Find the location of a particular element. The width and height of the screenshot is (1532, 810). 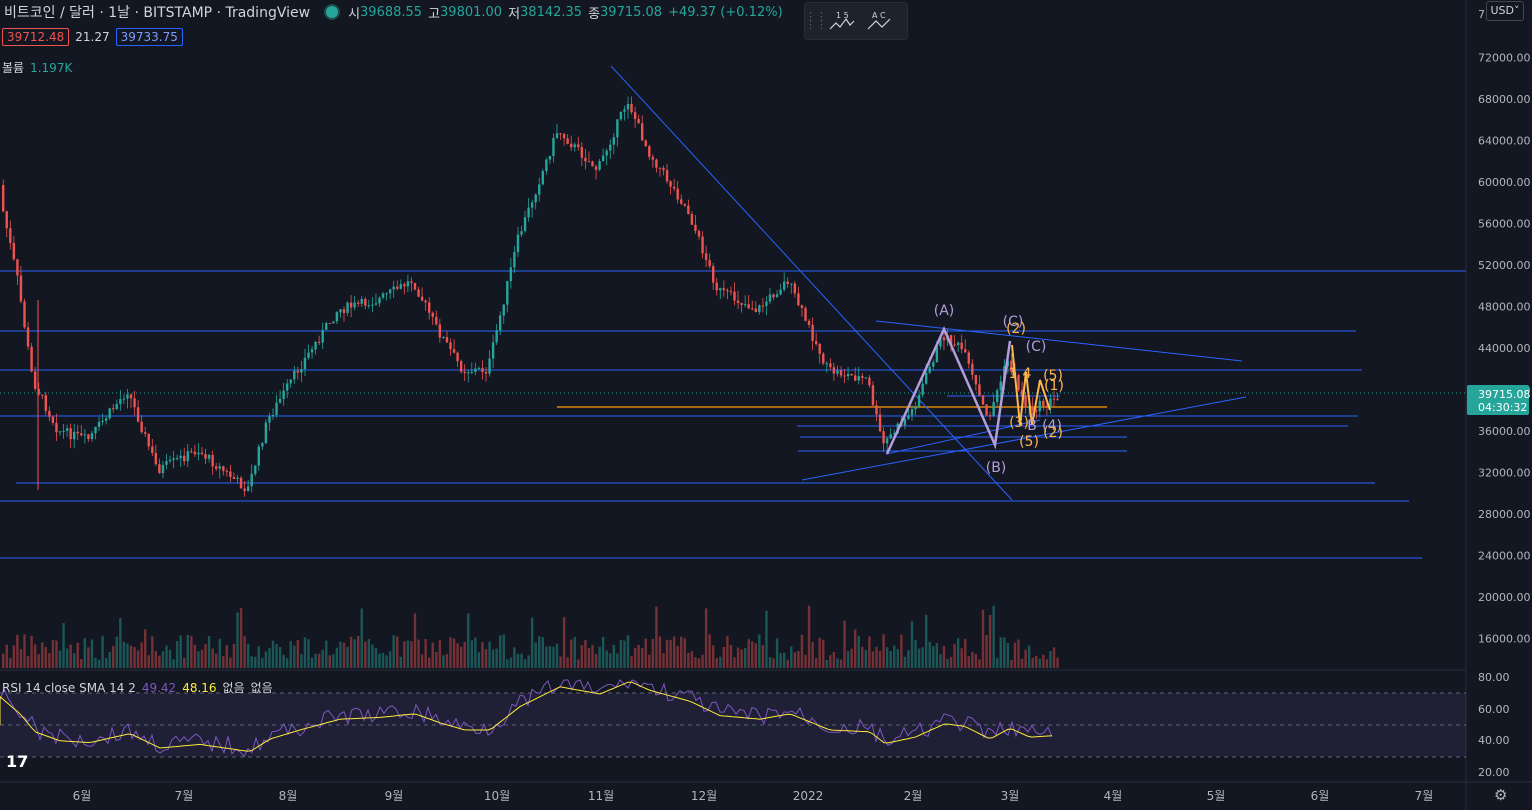

wave-label: (5) is located at coordinates (1053, 376).